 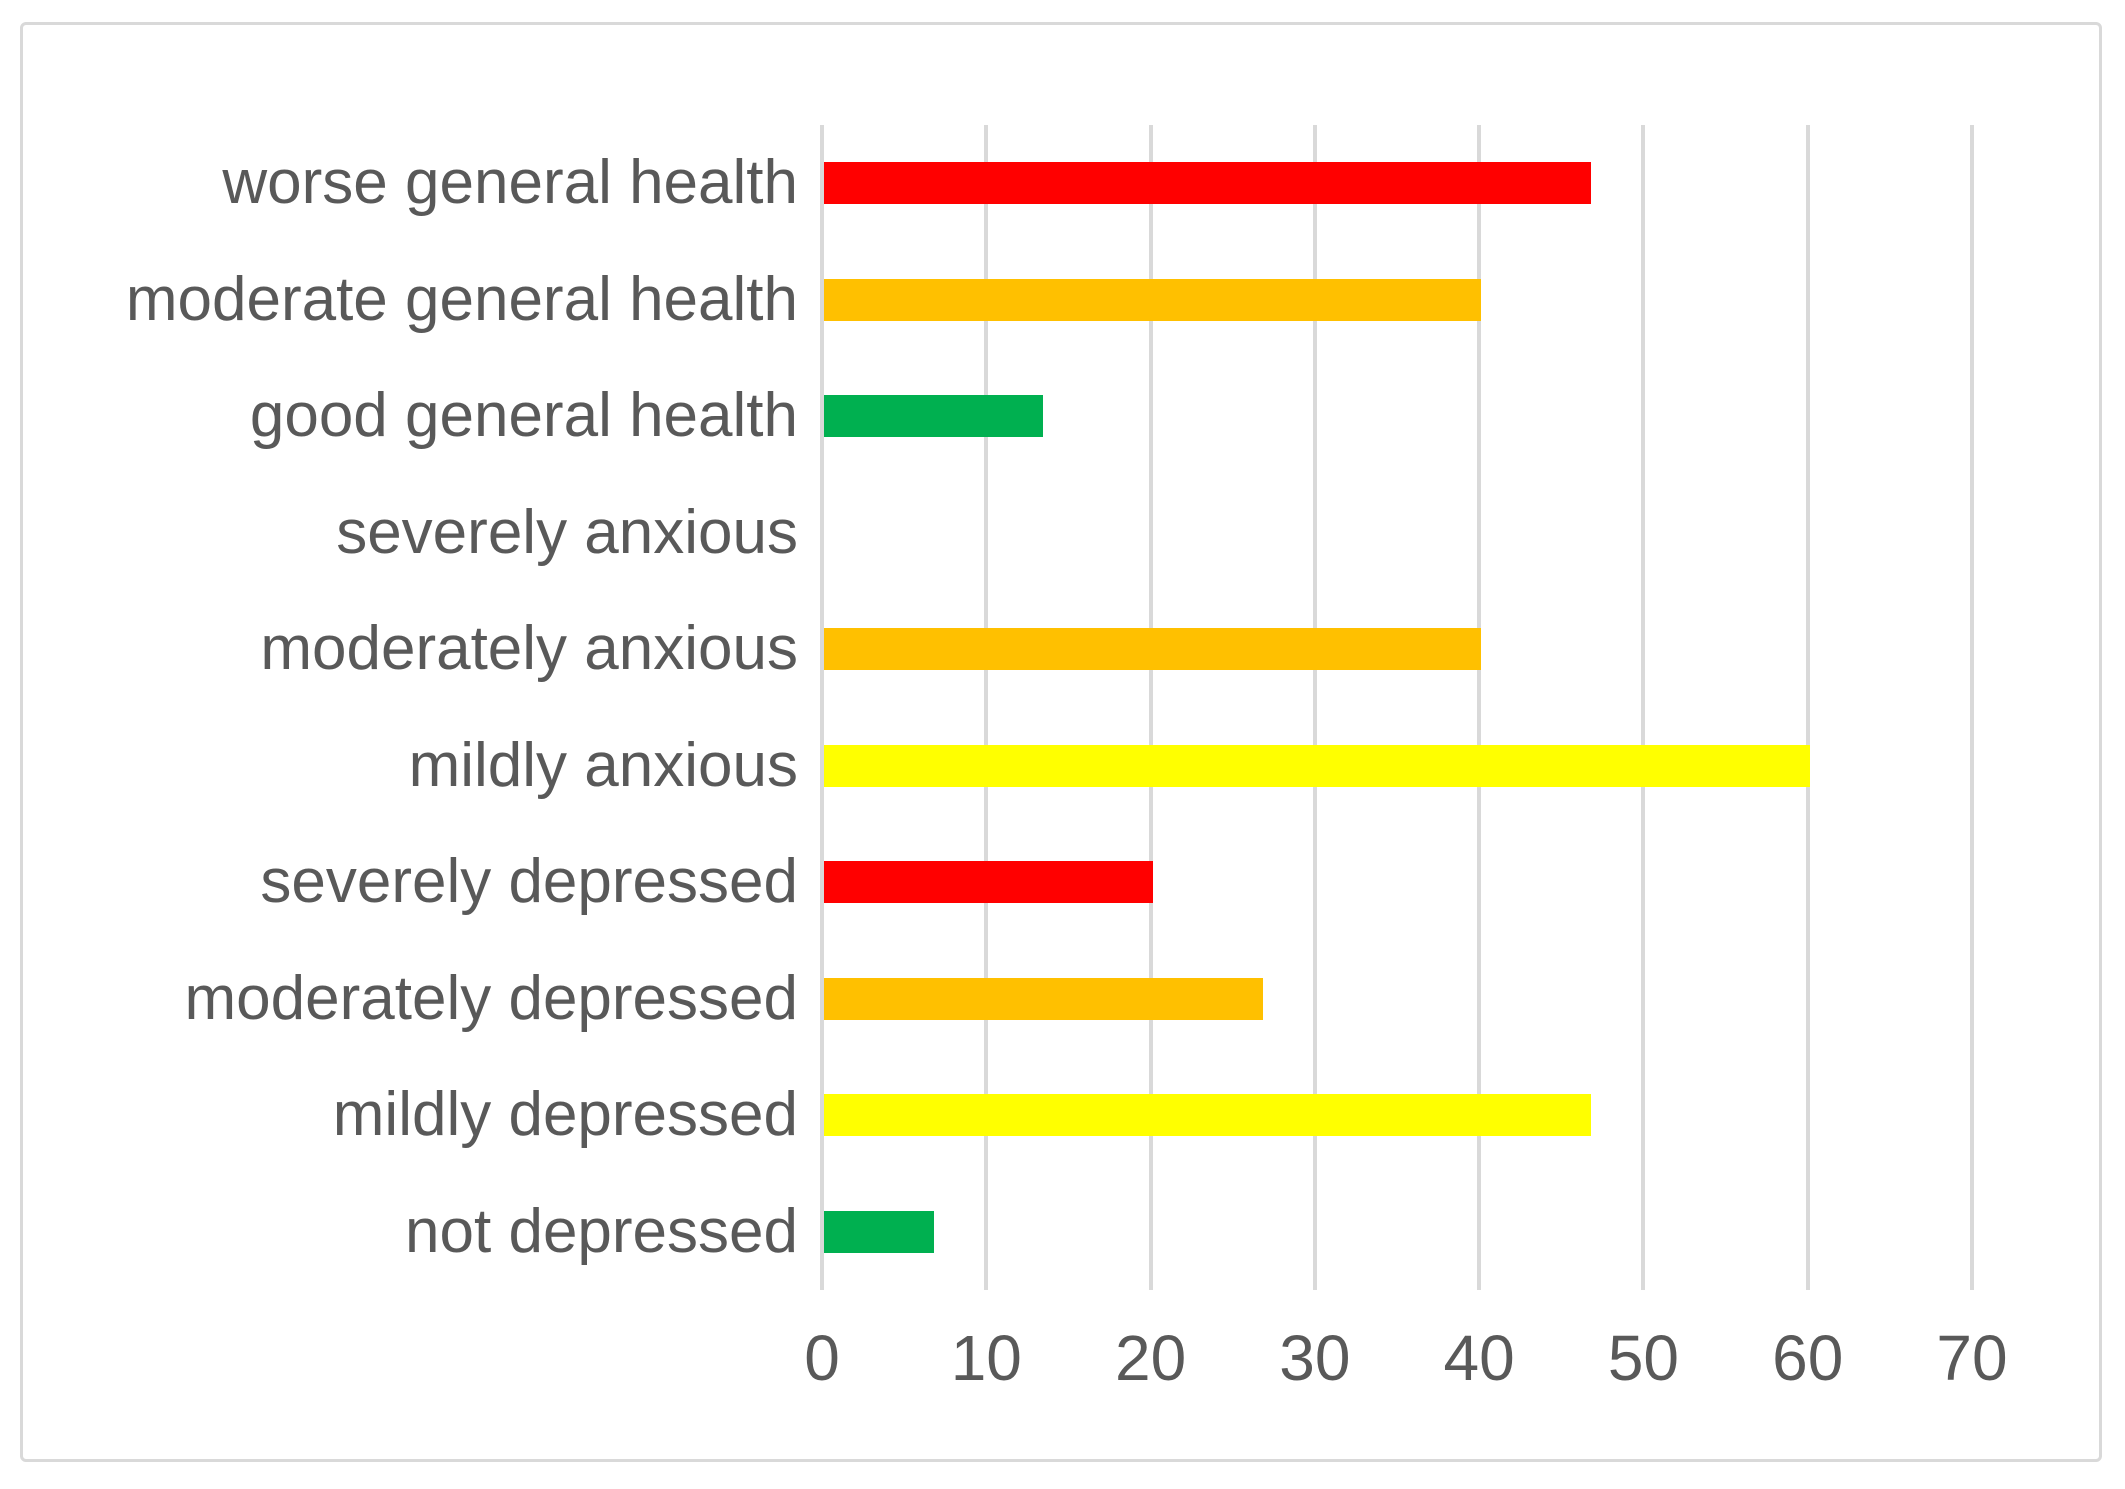 I want to click on bar-moderate-general-health, so click(x=1153, y=299).